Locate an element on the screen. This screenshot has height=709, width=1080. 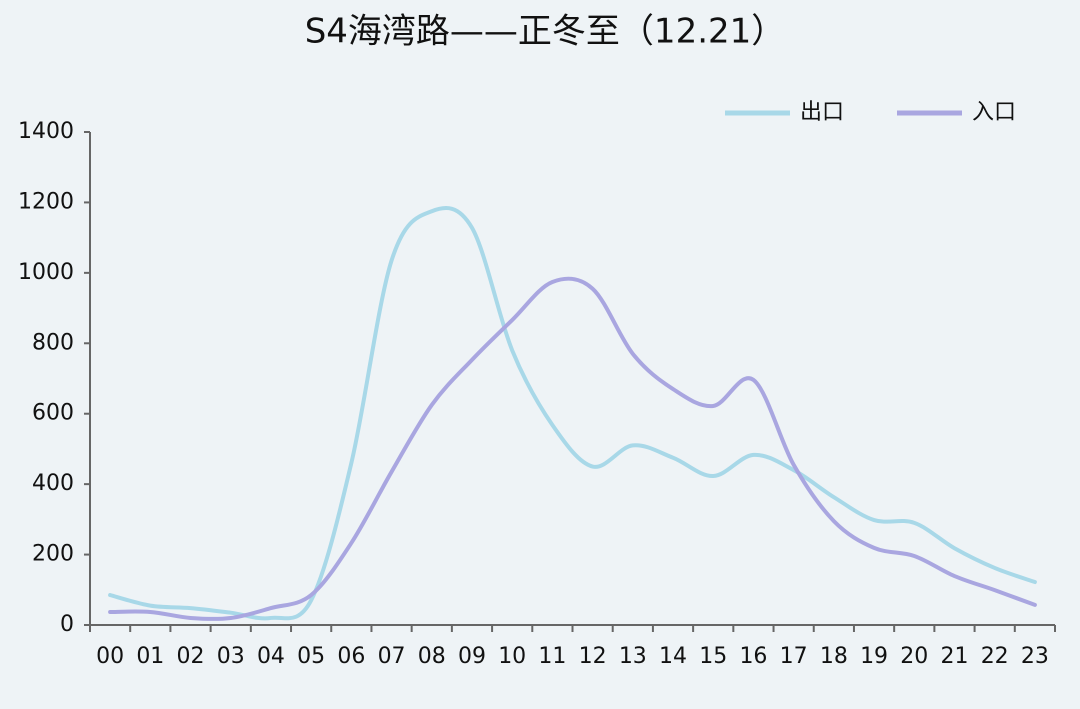
x-tick-label: 21 is located at coordinates (954, 656).